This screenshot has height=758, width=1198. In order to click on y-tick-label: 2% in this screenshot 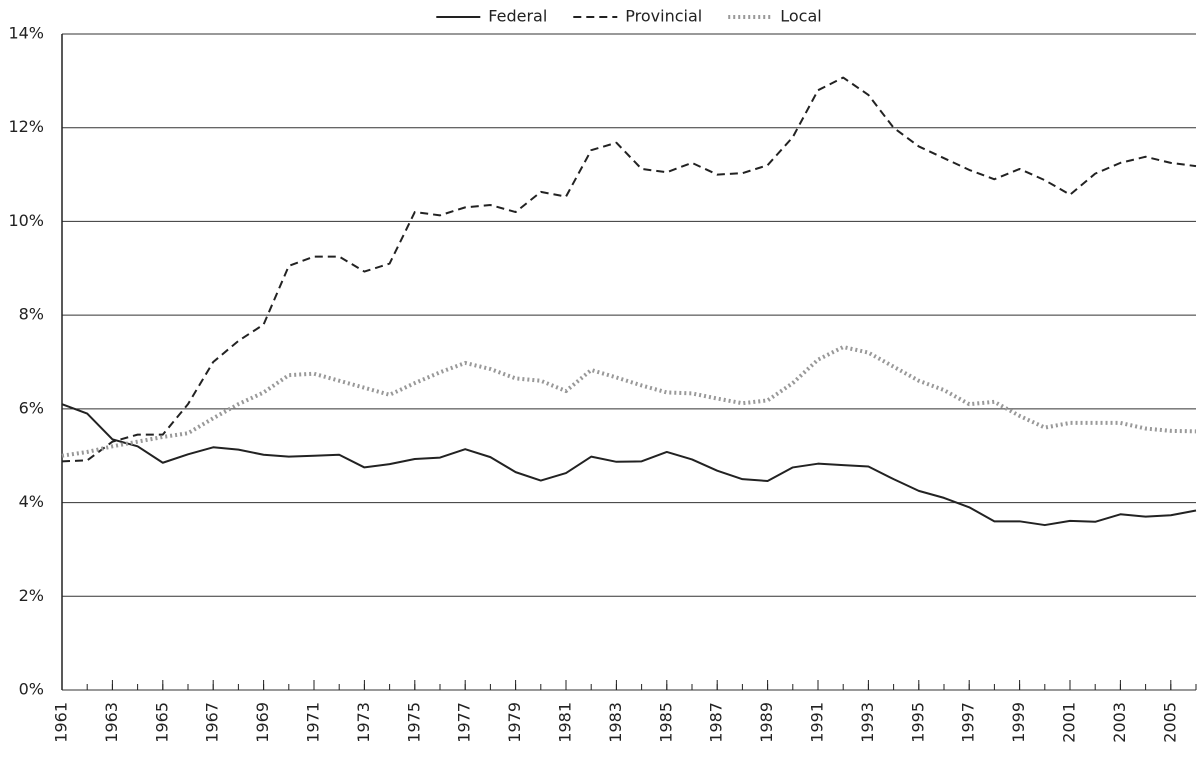, I will do `click(31, 595)`.